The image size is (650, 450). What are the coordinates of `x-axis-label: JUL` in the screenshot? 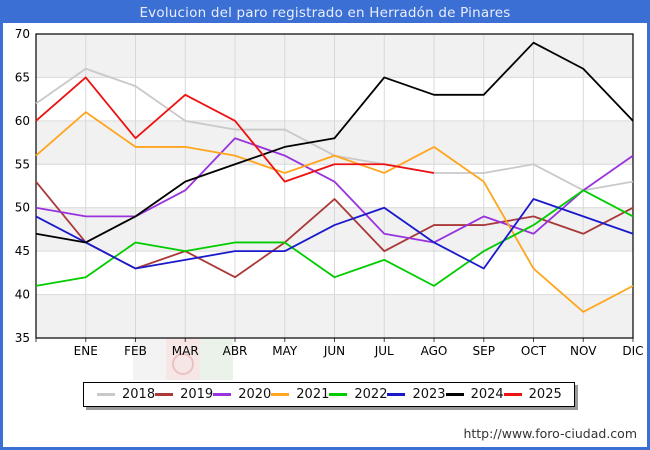 It's located at (384, 351).